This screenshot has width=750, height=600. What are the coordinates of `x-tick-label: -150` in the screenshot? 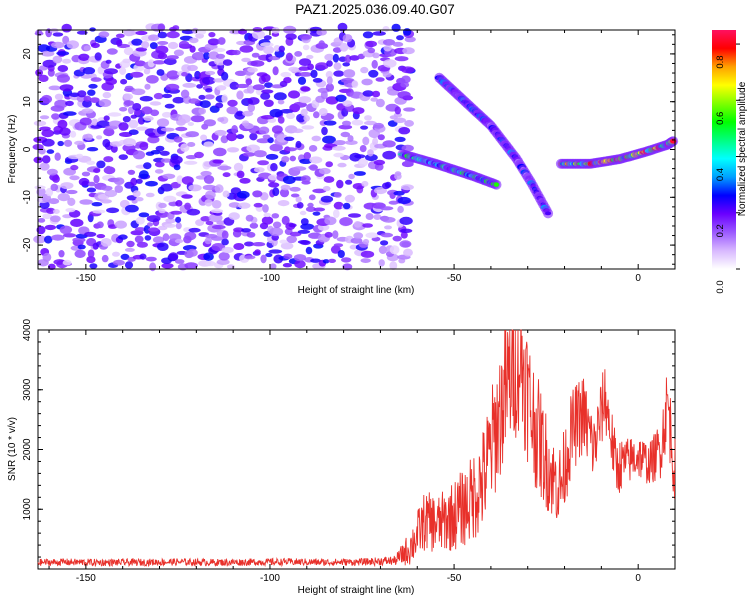 It's located at (86, 578).